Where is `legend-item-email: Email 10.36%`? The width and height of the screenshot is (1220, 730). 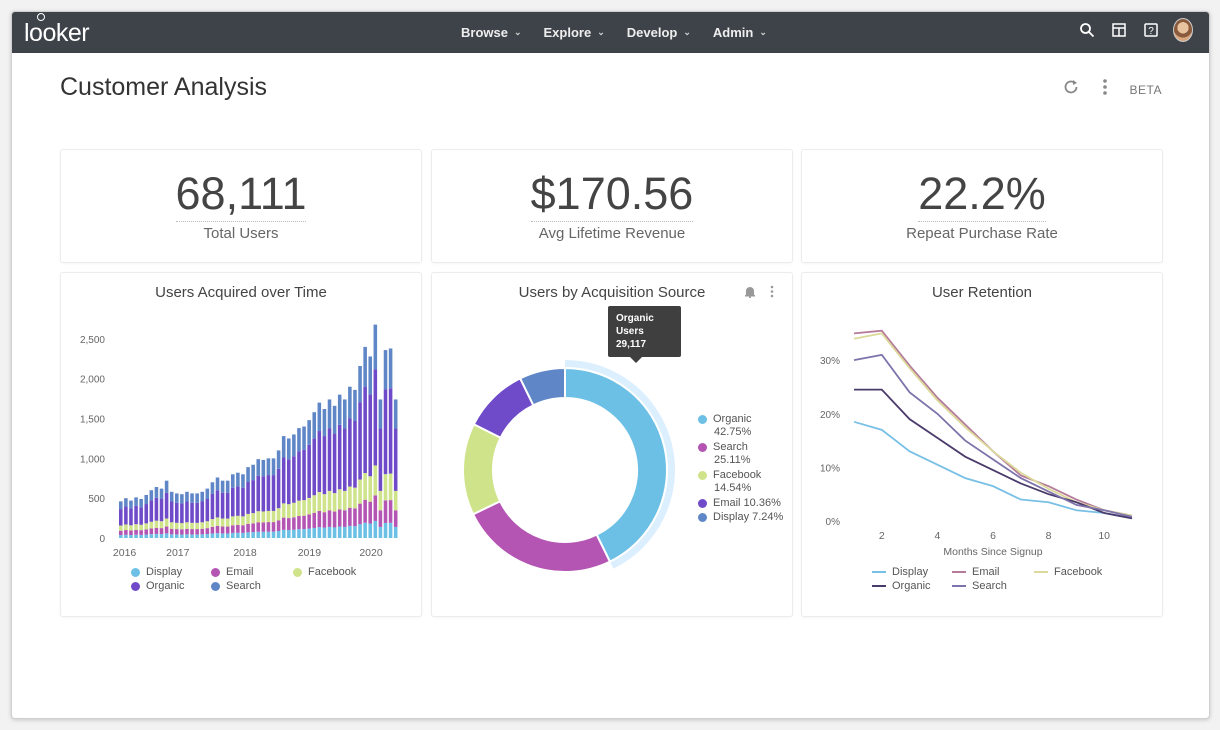
legend-item-email: Email 10.36% is located at coordinates (739, 503).